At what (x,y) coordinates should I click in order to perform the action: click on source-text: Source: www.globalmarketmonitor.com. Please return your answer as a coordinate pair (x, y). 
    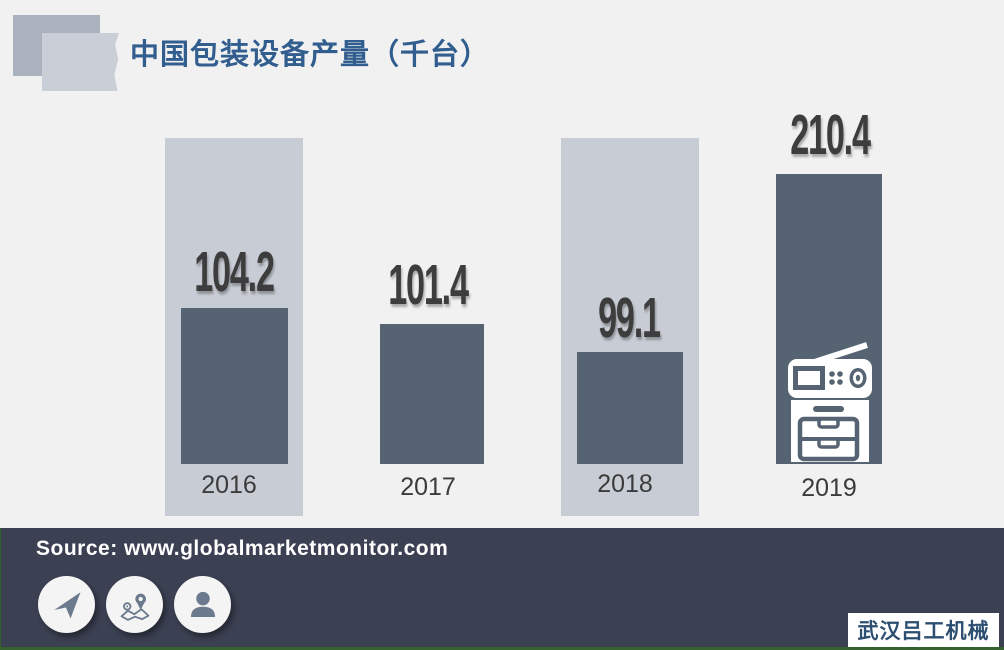
    Looking at the image, I should click on (242, 548).